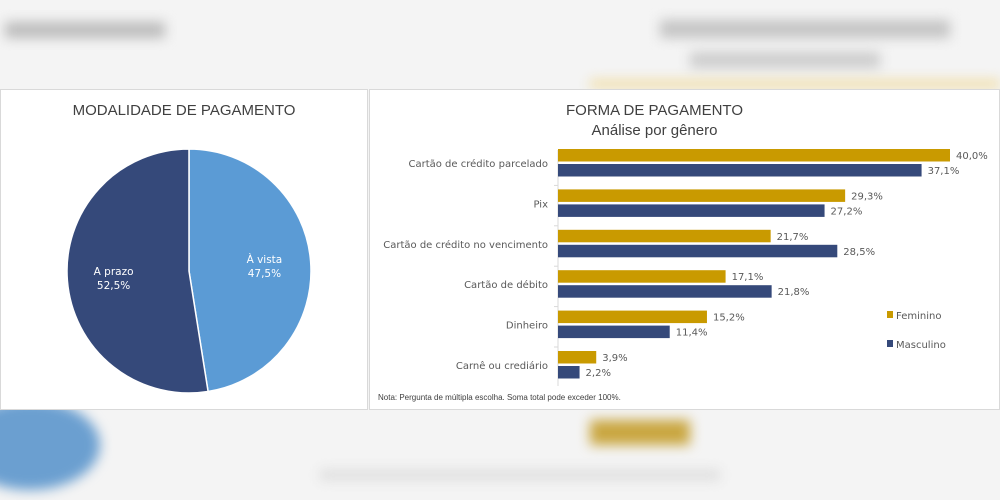  I want to click on pie-value-0: 47,5%, so click(264, 274).